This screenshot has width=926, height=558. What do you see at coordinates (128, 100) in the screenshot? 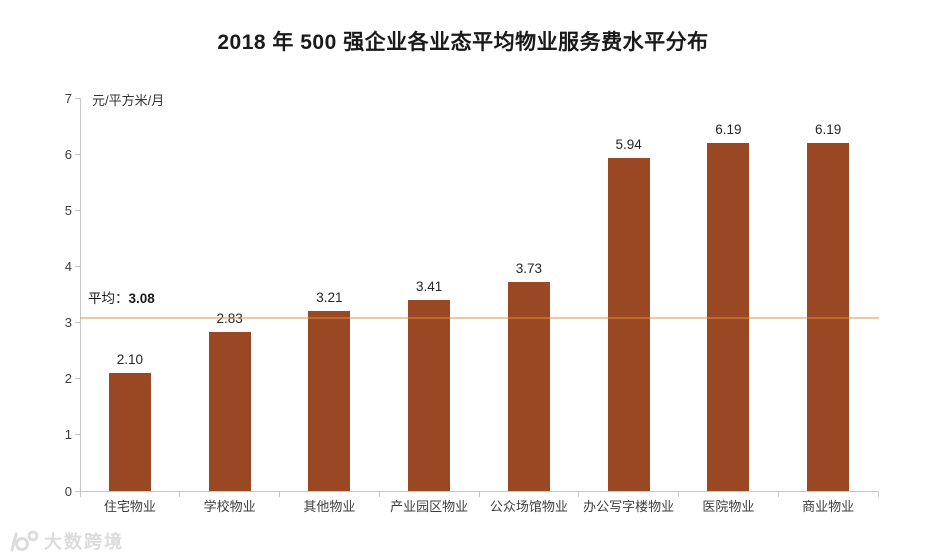
I see `y-axis-unit-label: 元/平方米/月` at bounding box center [128, 100].